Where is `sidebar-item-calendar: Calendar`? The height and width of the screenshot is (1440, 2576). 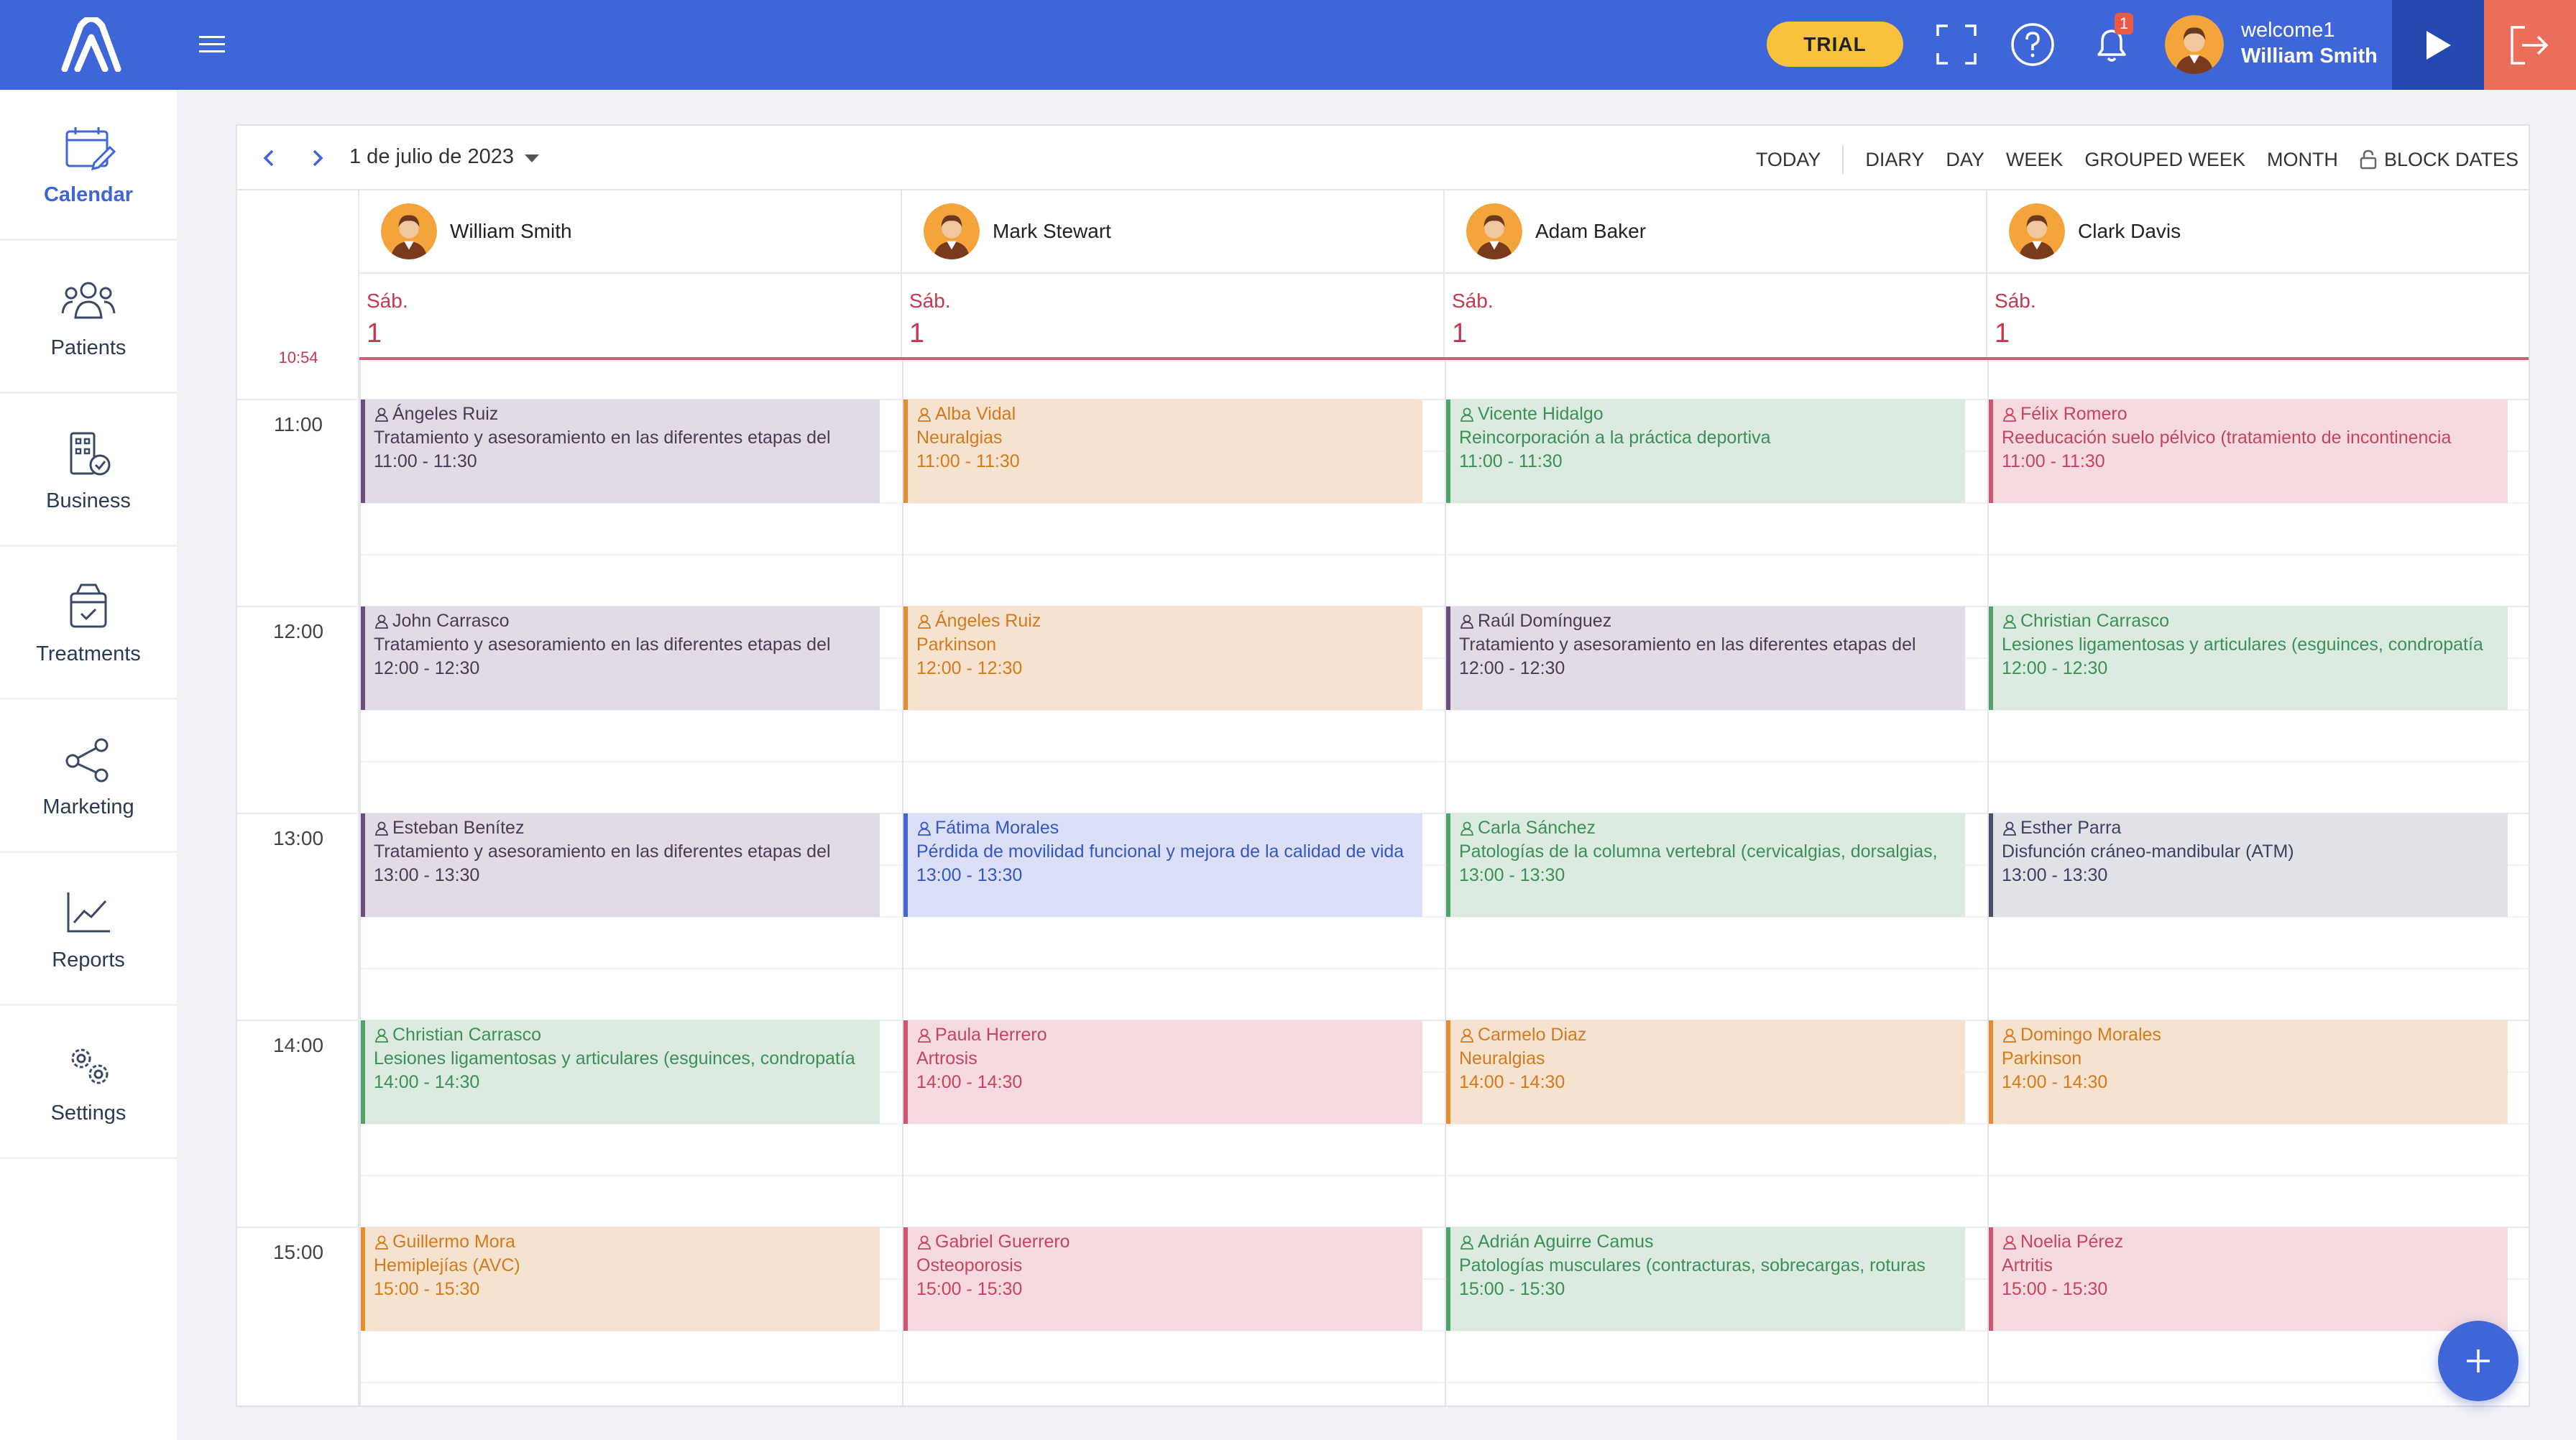
sidebar-item-calendar: Calendar is located at coordinates (88, 165).